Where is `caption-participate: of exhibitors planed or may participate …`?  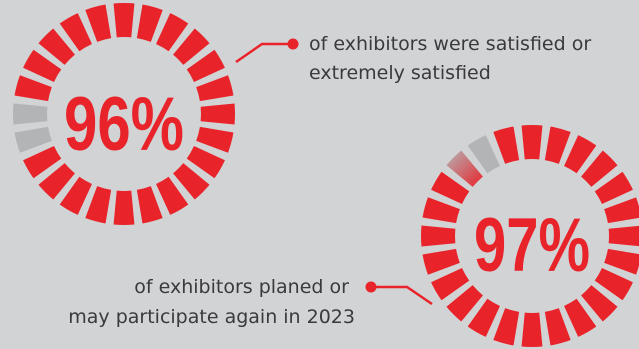 caption-participate: of exhibitors planed or may participate … is located at coordinates (211, 302).